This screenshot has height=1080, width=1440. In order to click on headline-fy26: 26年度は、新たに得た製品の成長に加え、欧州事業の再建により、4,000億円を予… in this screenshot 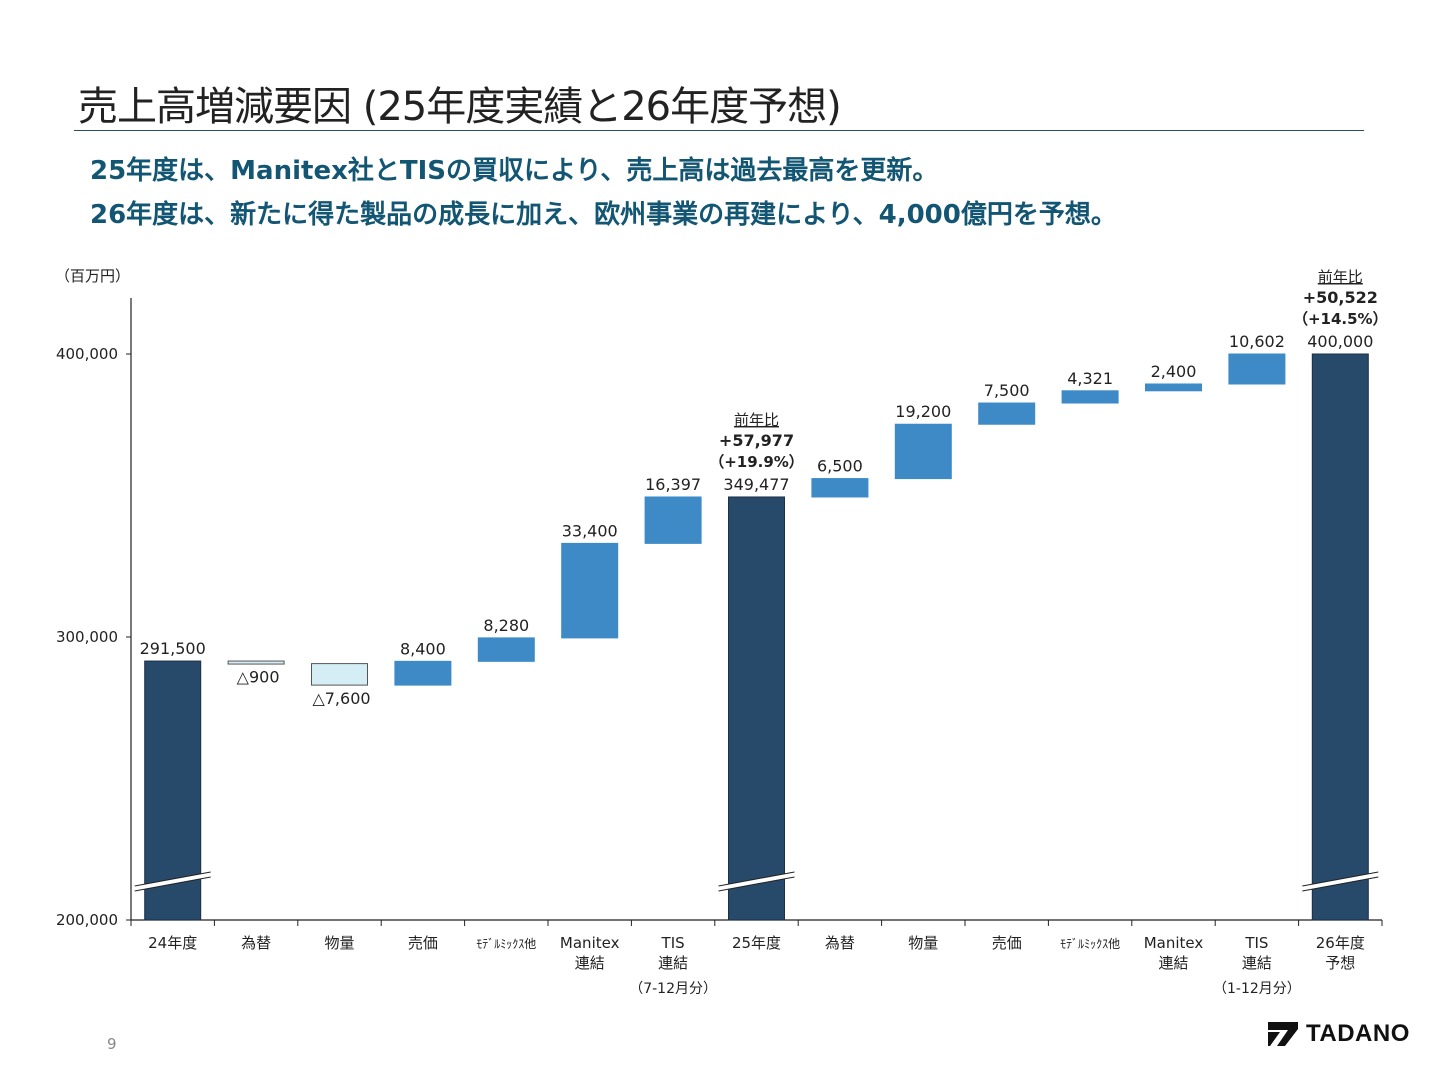, I will do `click(603, 215)`.